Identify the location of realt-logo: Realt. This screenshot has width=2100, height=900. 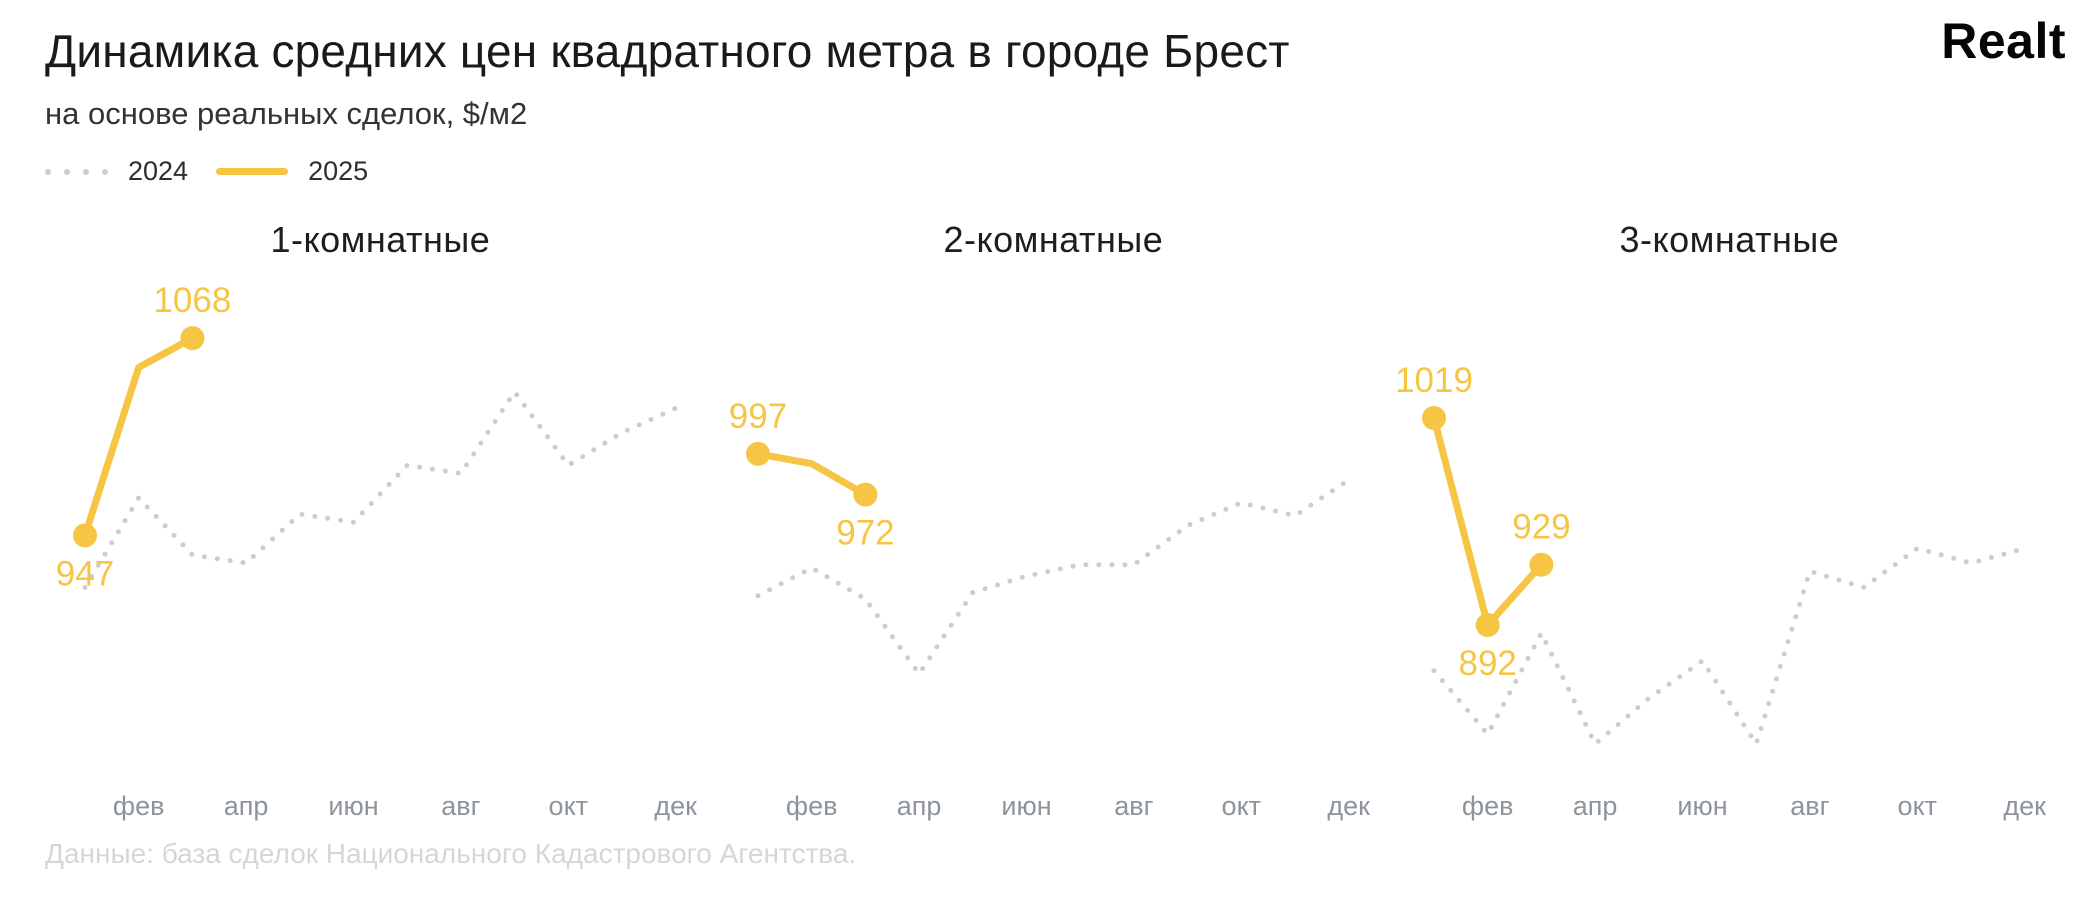
(2003, 41).